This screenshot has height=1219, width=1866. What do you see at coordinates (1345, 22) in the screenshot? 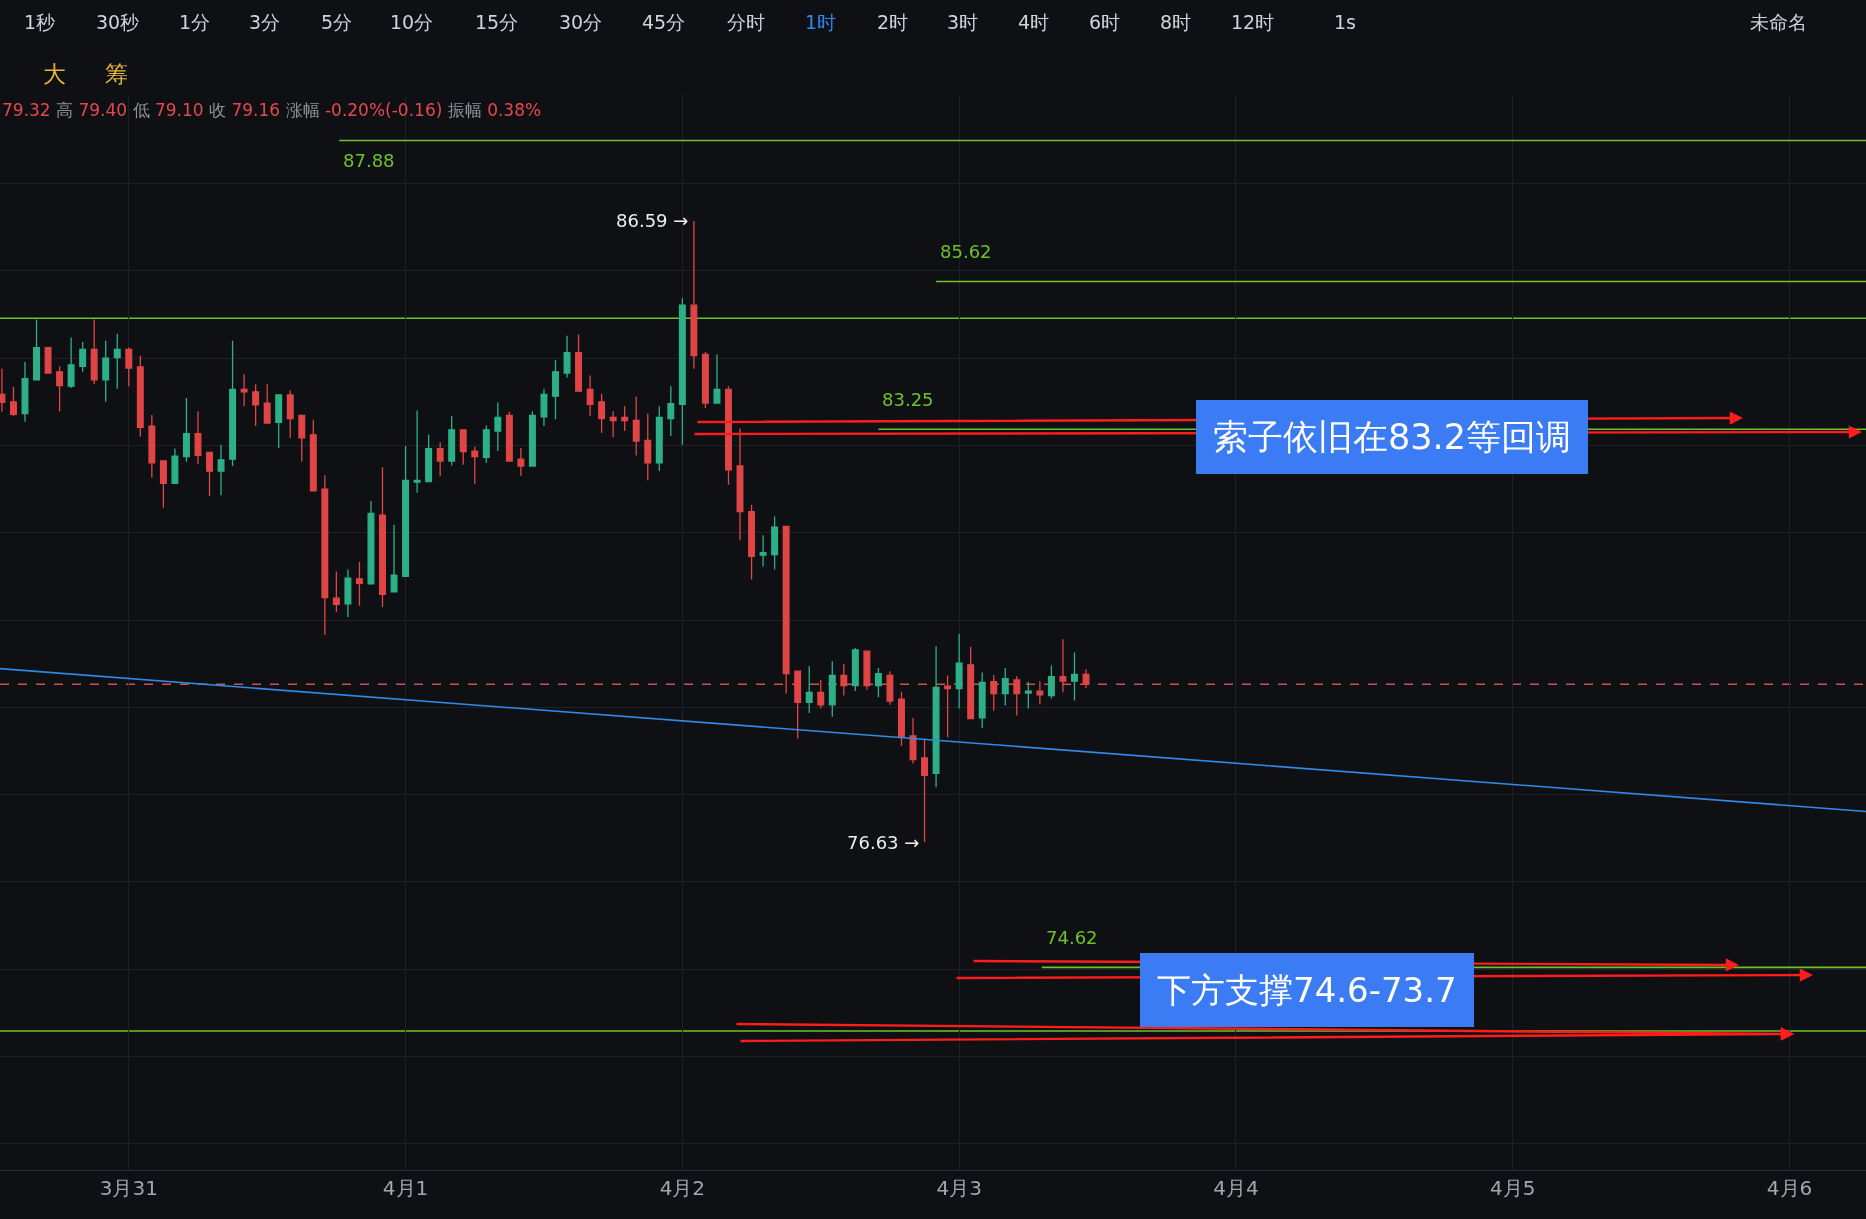
I see `text: 1s` at bounding box center [1345, 22].